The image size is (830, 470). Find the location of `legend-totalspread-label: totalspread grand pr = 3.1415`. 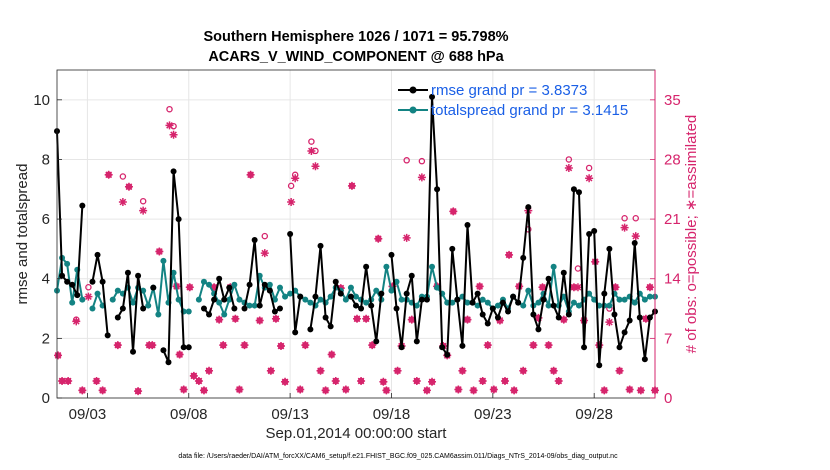

legend-totalspread-label: totalspread grand pr = 3.1415 is located at coordinates (529, 110).